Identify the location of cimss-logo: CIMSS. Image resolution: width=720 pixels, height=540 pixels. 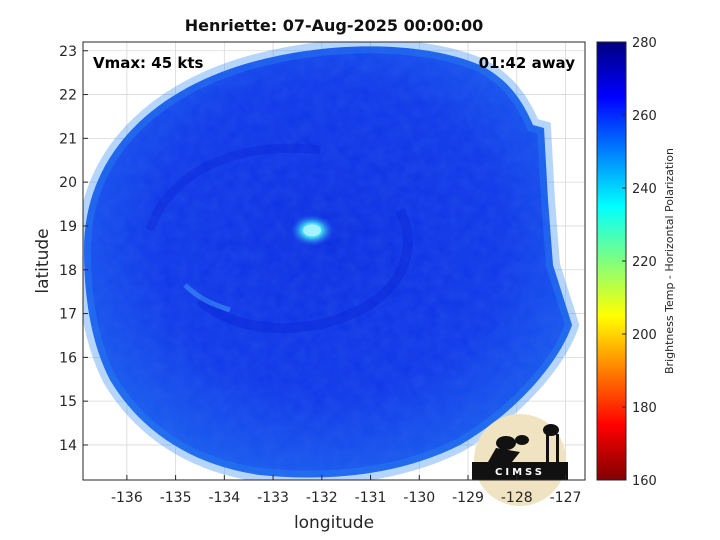
(520, 460).